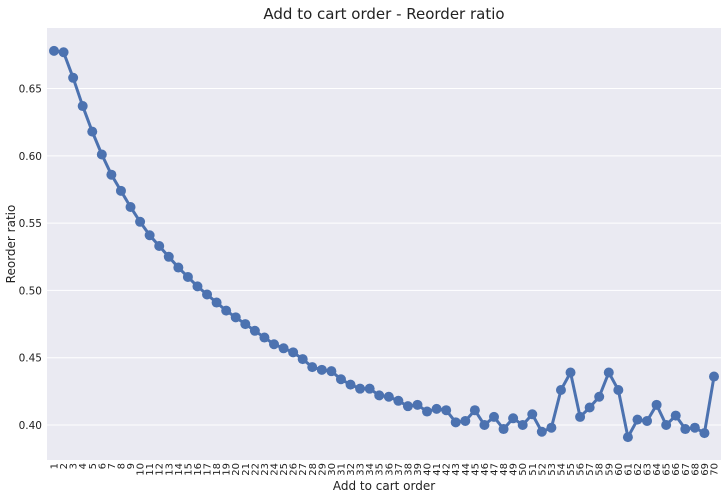 The width and height of the screenshot is (726, 504). What do you see at coordinates (533, 469) in the screenshot?
I see `x-tick-label: 51` at bounding box center [533, 469].